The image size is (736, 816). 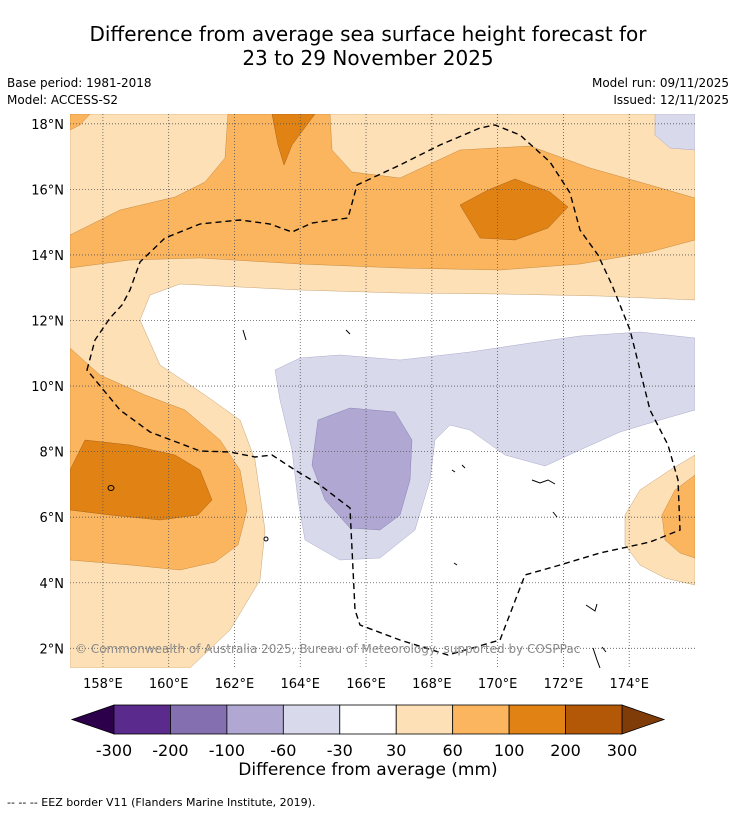 I want to click on lon-tick-label: 170°E, so click(x=498, y=684).